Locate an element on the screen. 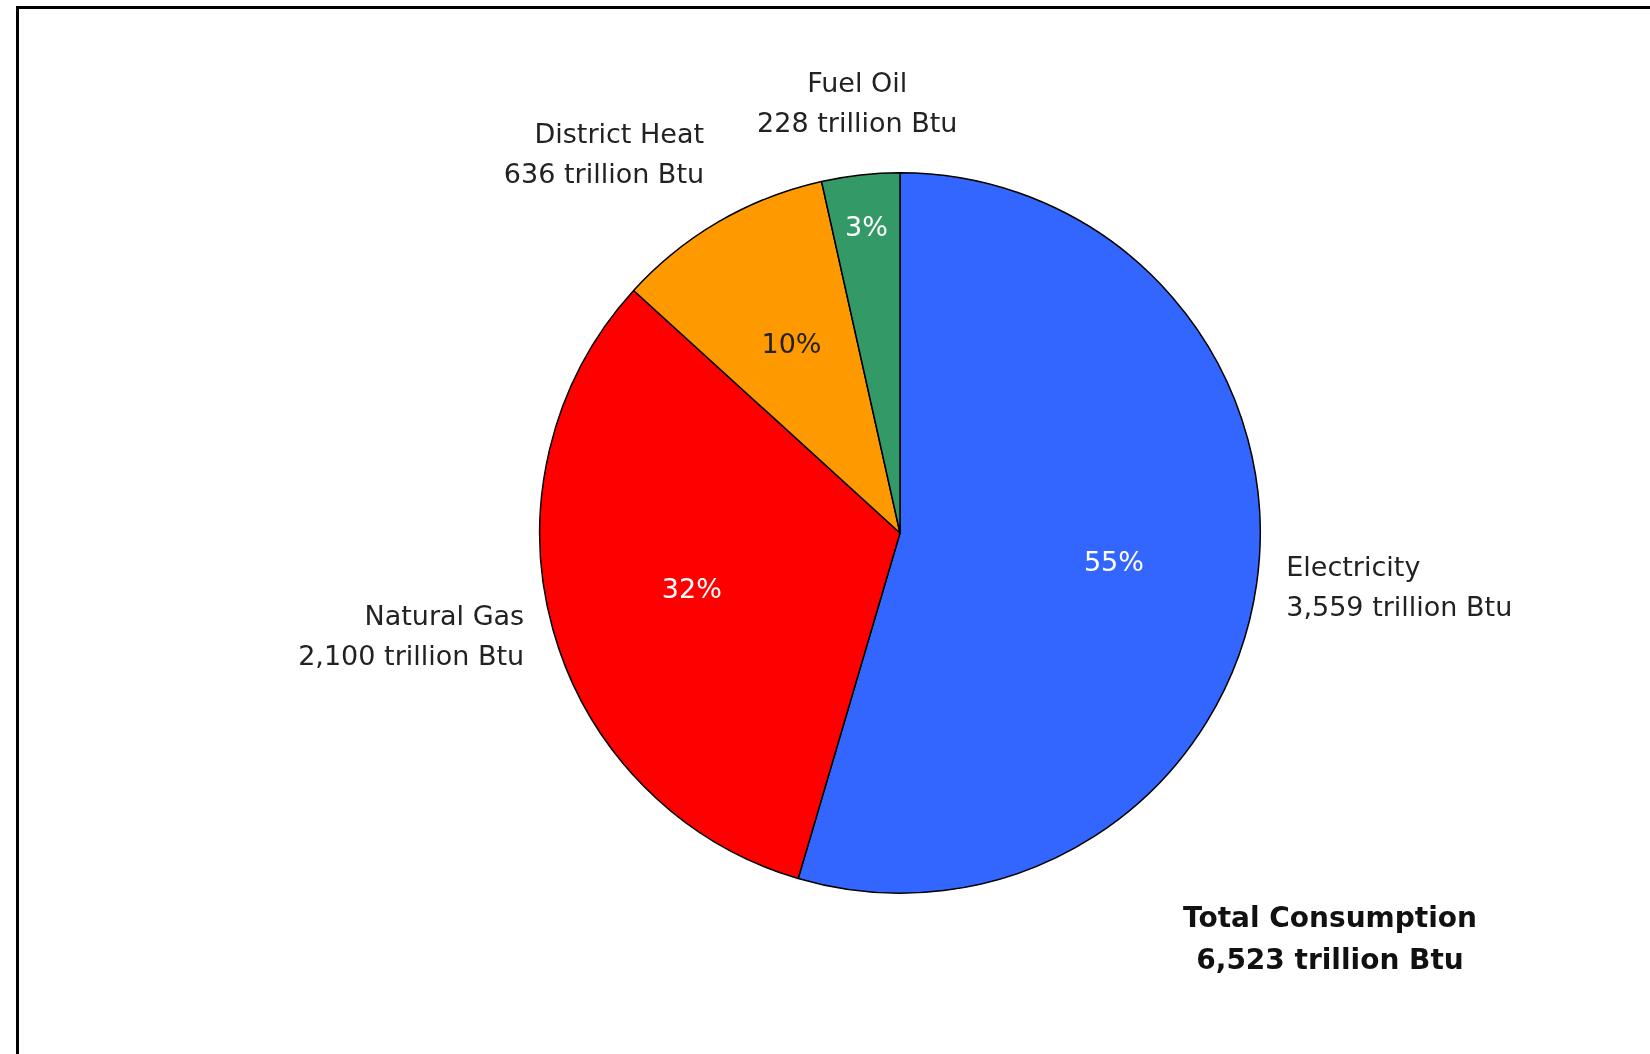 The image size is (1650, 1054). slice-label: Electricity is located at coordinates (1353, 566).